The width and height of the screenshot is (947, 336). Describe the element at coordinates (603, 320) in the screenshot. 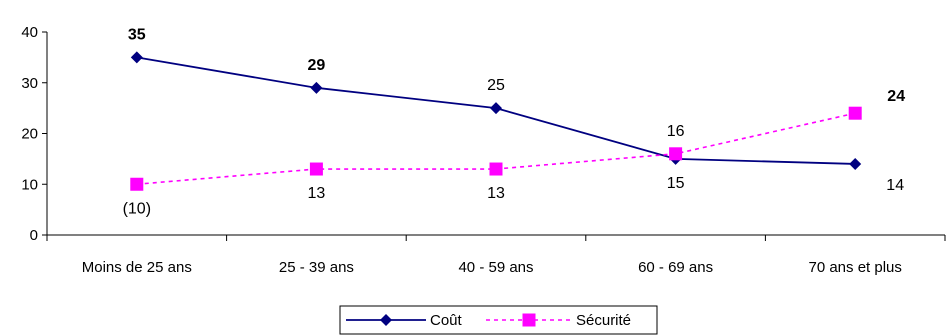

I see `legend-label-securite: Sécurité` at that location.